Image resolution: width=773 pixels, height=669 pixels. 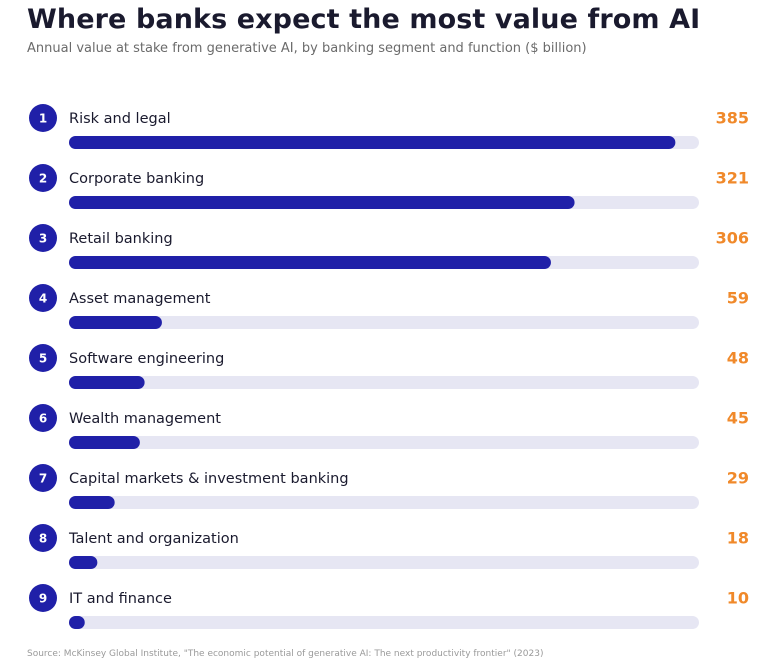 I want to click on data-label: 10, so click(x=738, y=598).